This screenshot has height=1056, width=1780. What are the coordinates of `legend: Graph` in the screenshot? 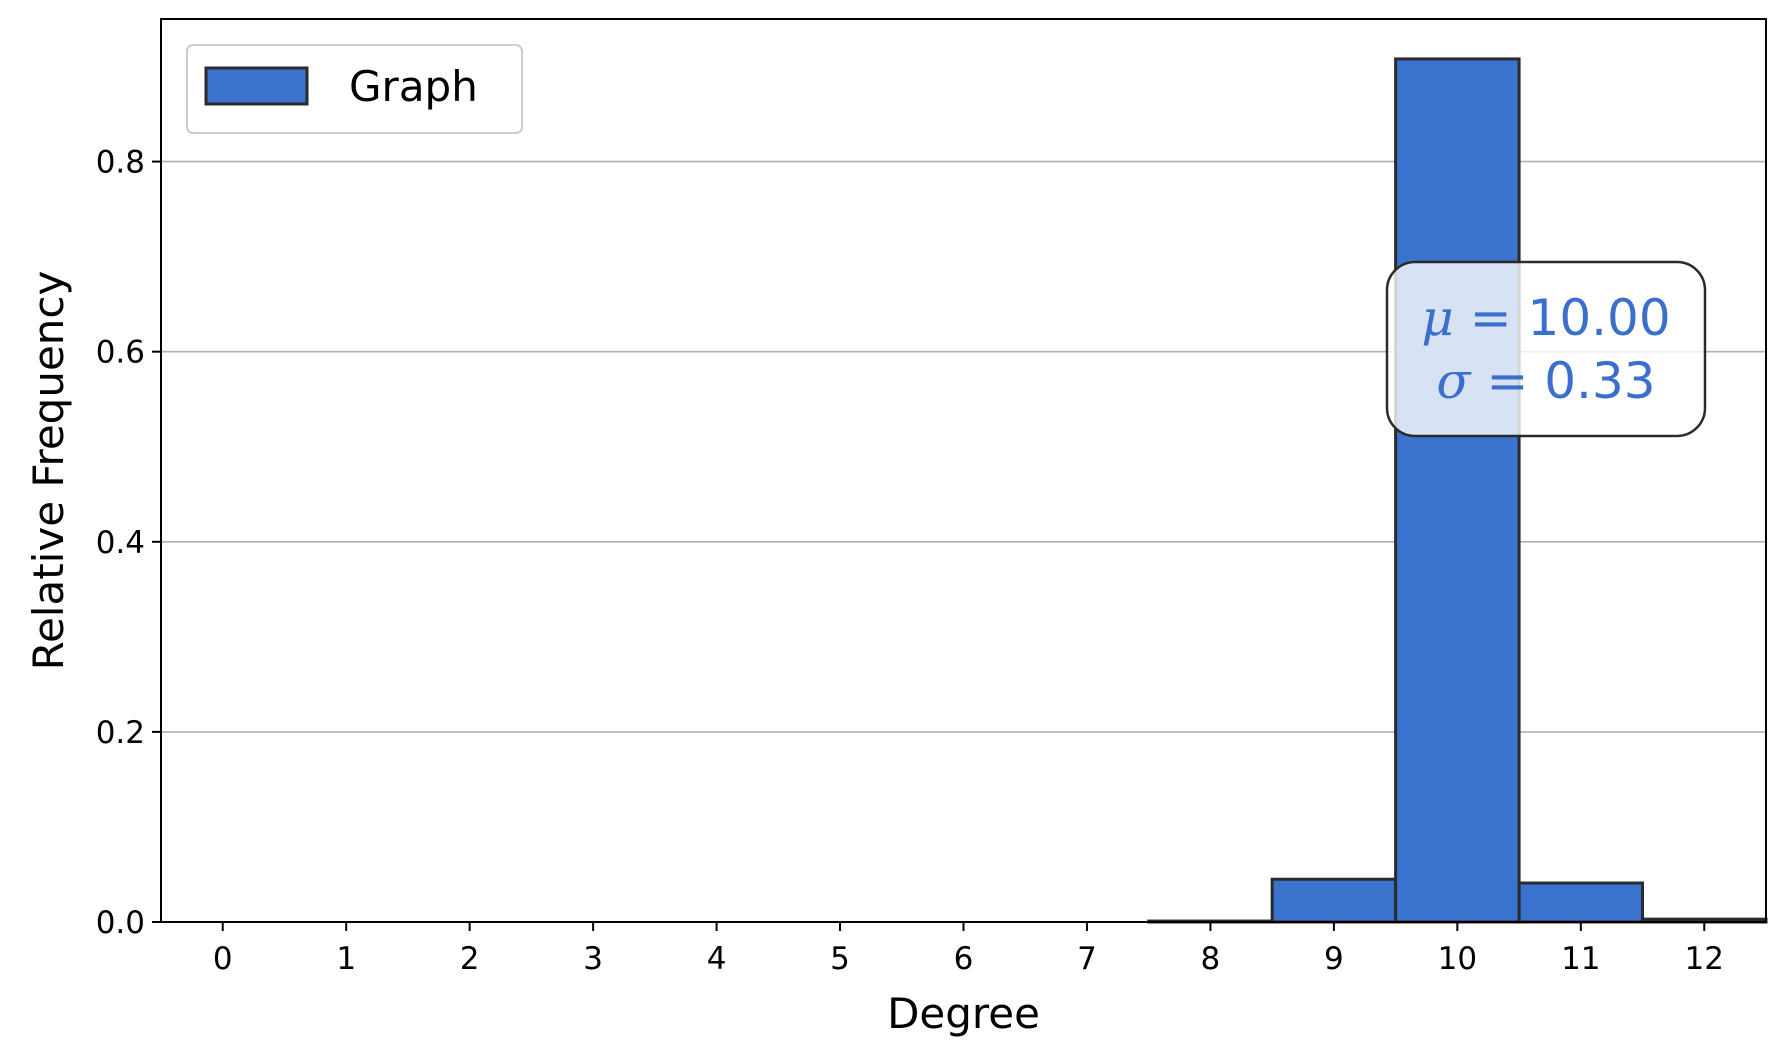 It's located at (354, 89).